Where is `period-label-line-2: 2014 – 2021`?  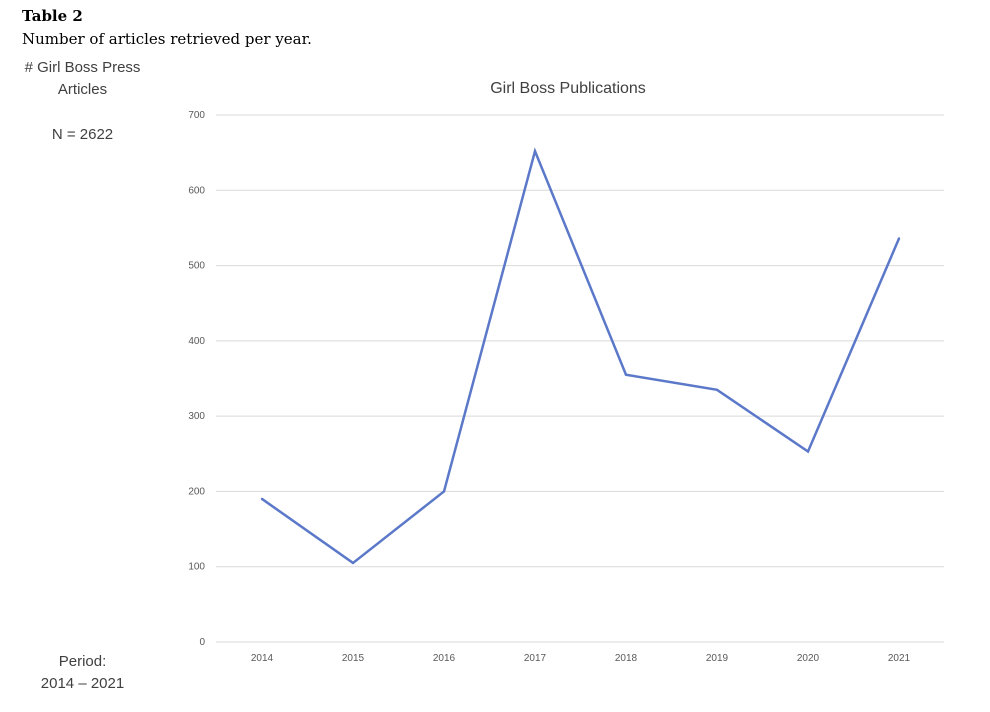
period-label-line-2: 2014 – 2021 is located at coordinates (82, 683).